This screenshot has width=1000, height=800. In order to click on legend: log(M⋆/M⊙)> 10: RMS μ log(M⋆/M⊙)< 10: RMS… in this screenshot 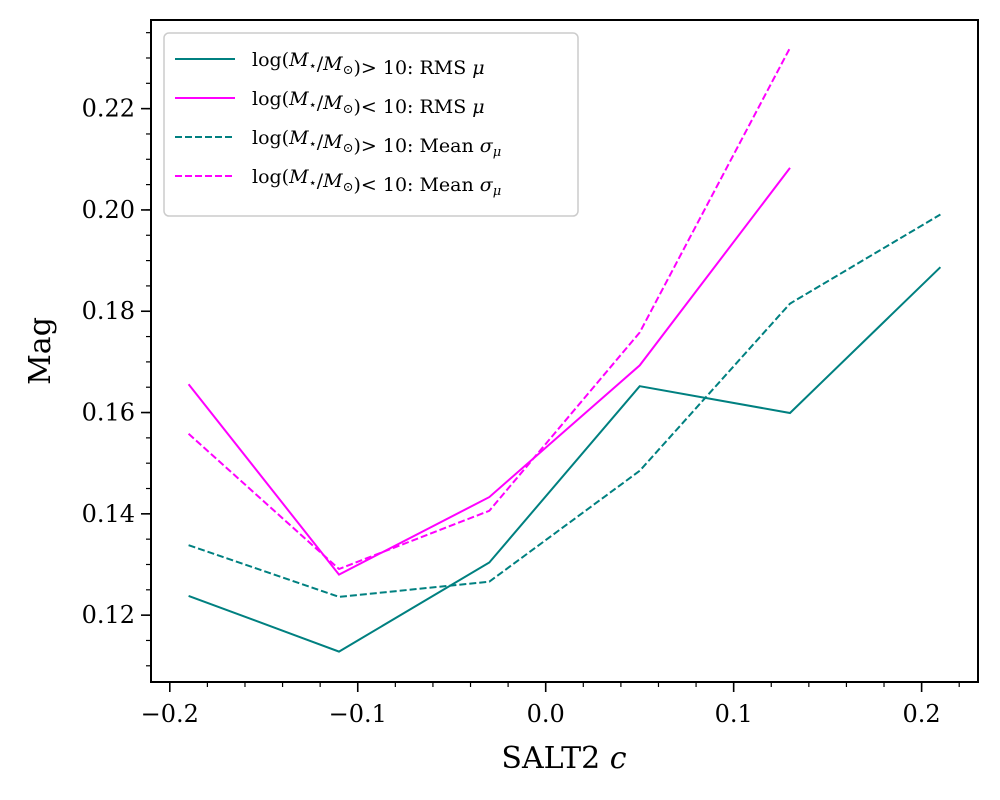, I will do `click(371, 124)`.